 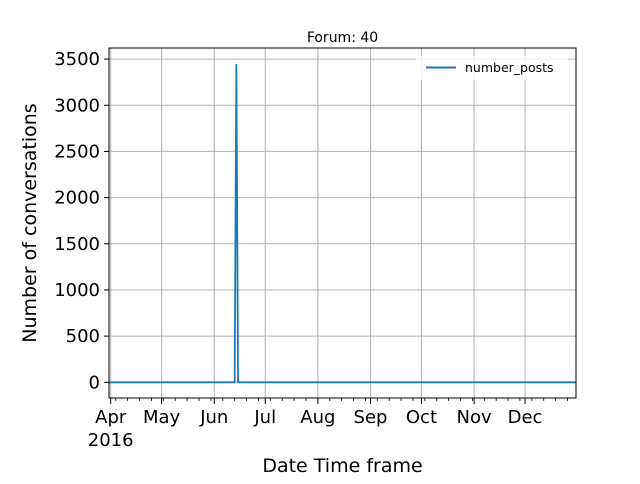 What do you see at coordinates (421, 417) in the screenshot?
I see `x-tick-label: Oct` at bounding box center [421, 417].